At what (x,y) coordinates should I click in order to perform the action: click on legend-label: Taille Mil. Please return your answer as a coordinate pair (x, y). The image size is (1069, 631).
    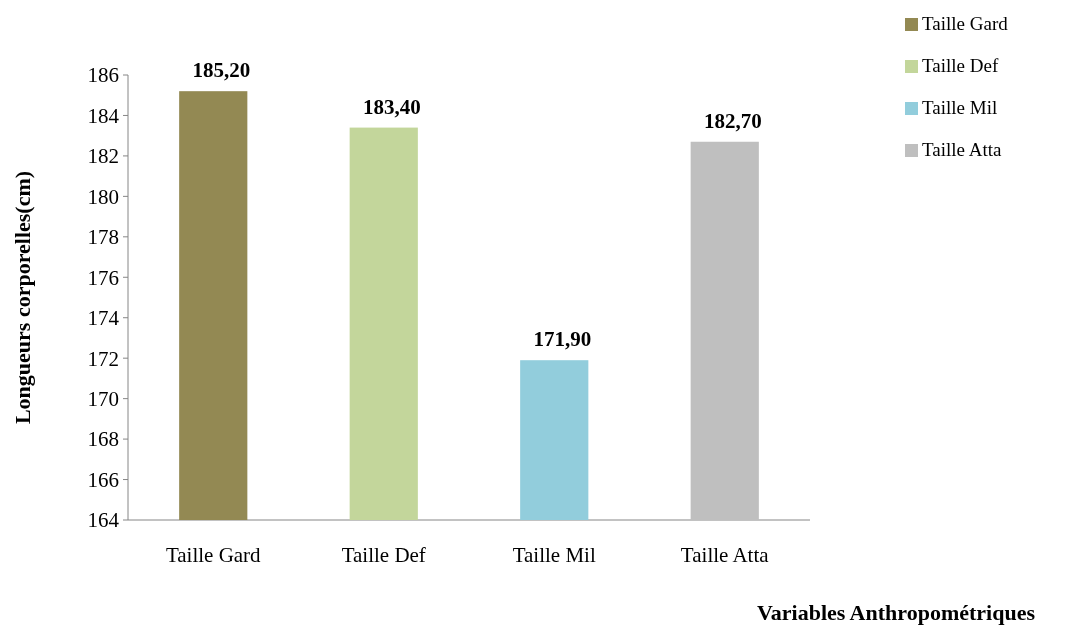
    Looking at the image, I should click on (960, 107).